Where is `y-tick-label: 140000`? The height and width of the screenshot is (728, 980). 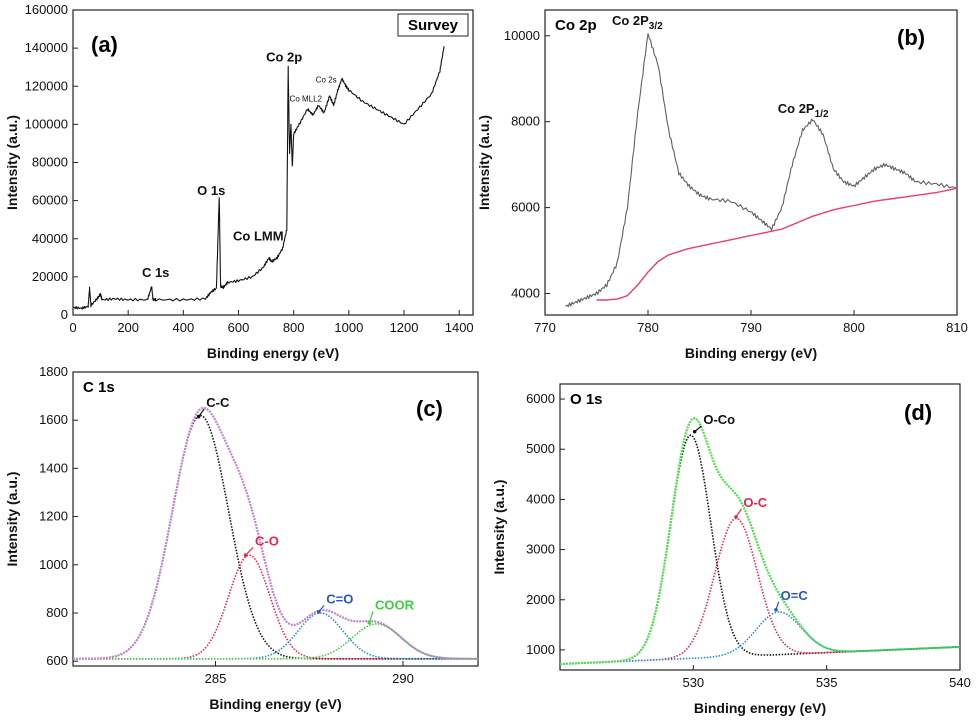 y-tick-label: 140000 is located at coordinates (46, 47).